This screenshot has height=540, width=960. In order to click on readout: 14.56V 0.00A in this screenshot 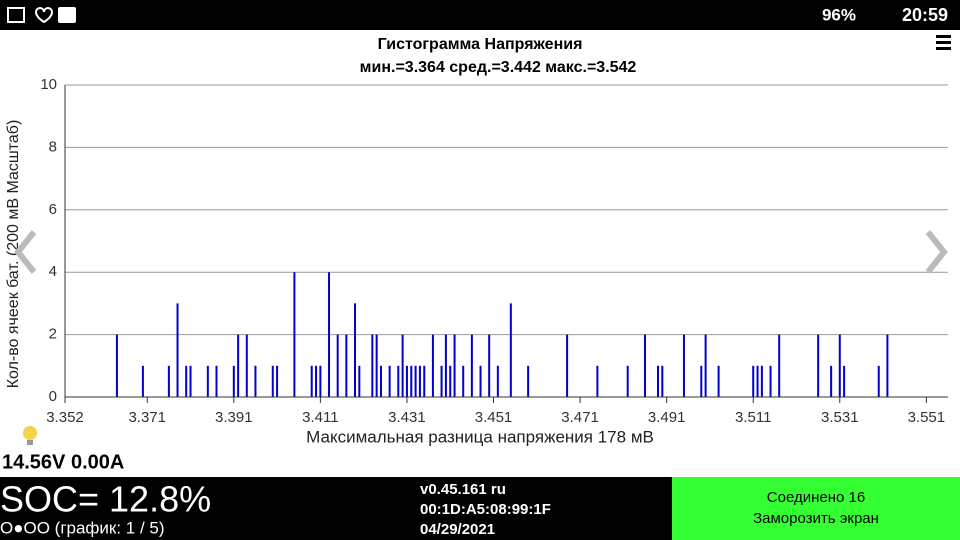, I will do `click(63, 462)`.